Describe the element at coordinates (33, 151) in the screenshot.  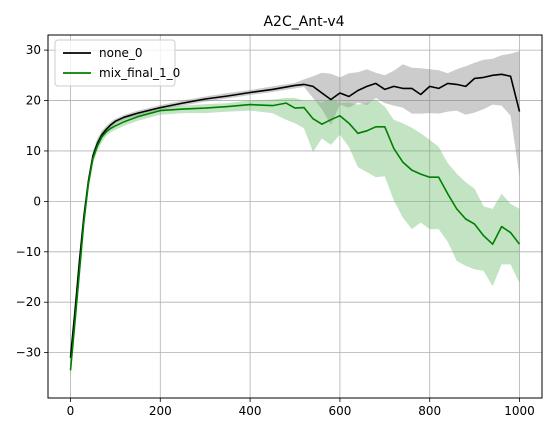
I see `y-tick-label: 10` at that location.